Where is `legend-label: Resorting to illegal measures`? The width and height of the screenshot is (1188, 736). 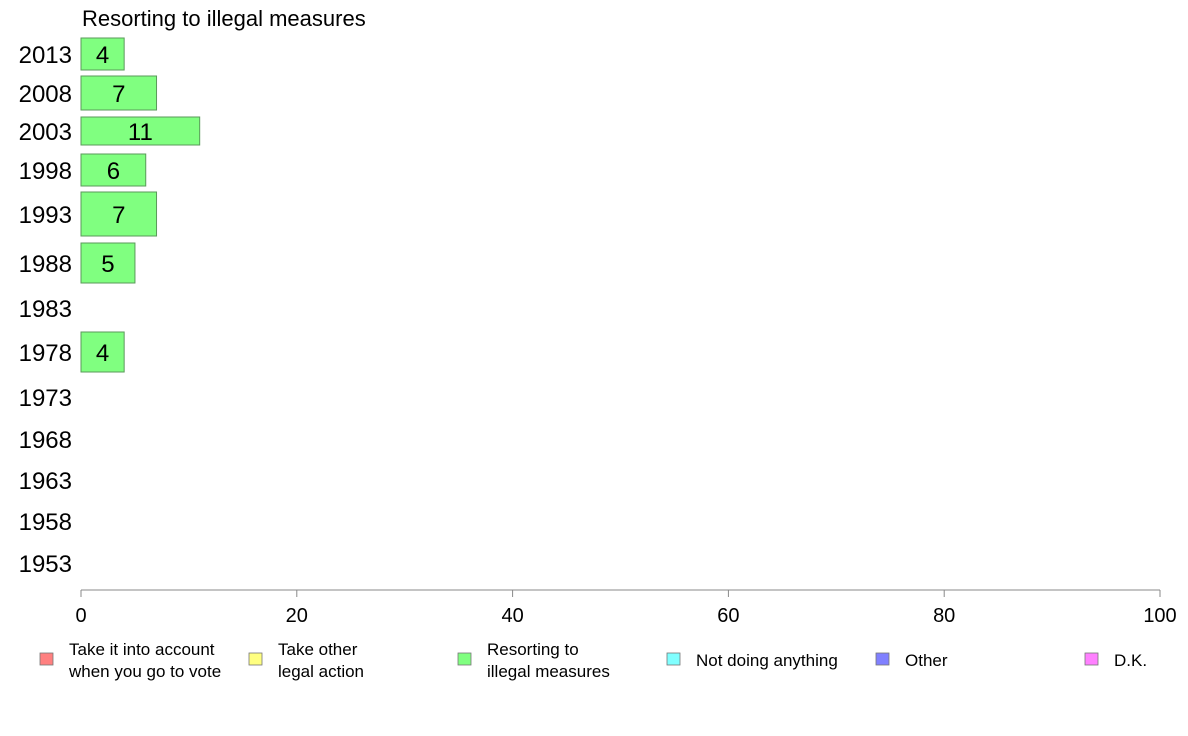
legend-label: Resorting to illegal measures is located at coordinates (548, 660).